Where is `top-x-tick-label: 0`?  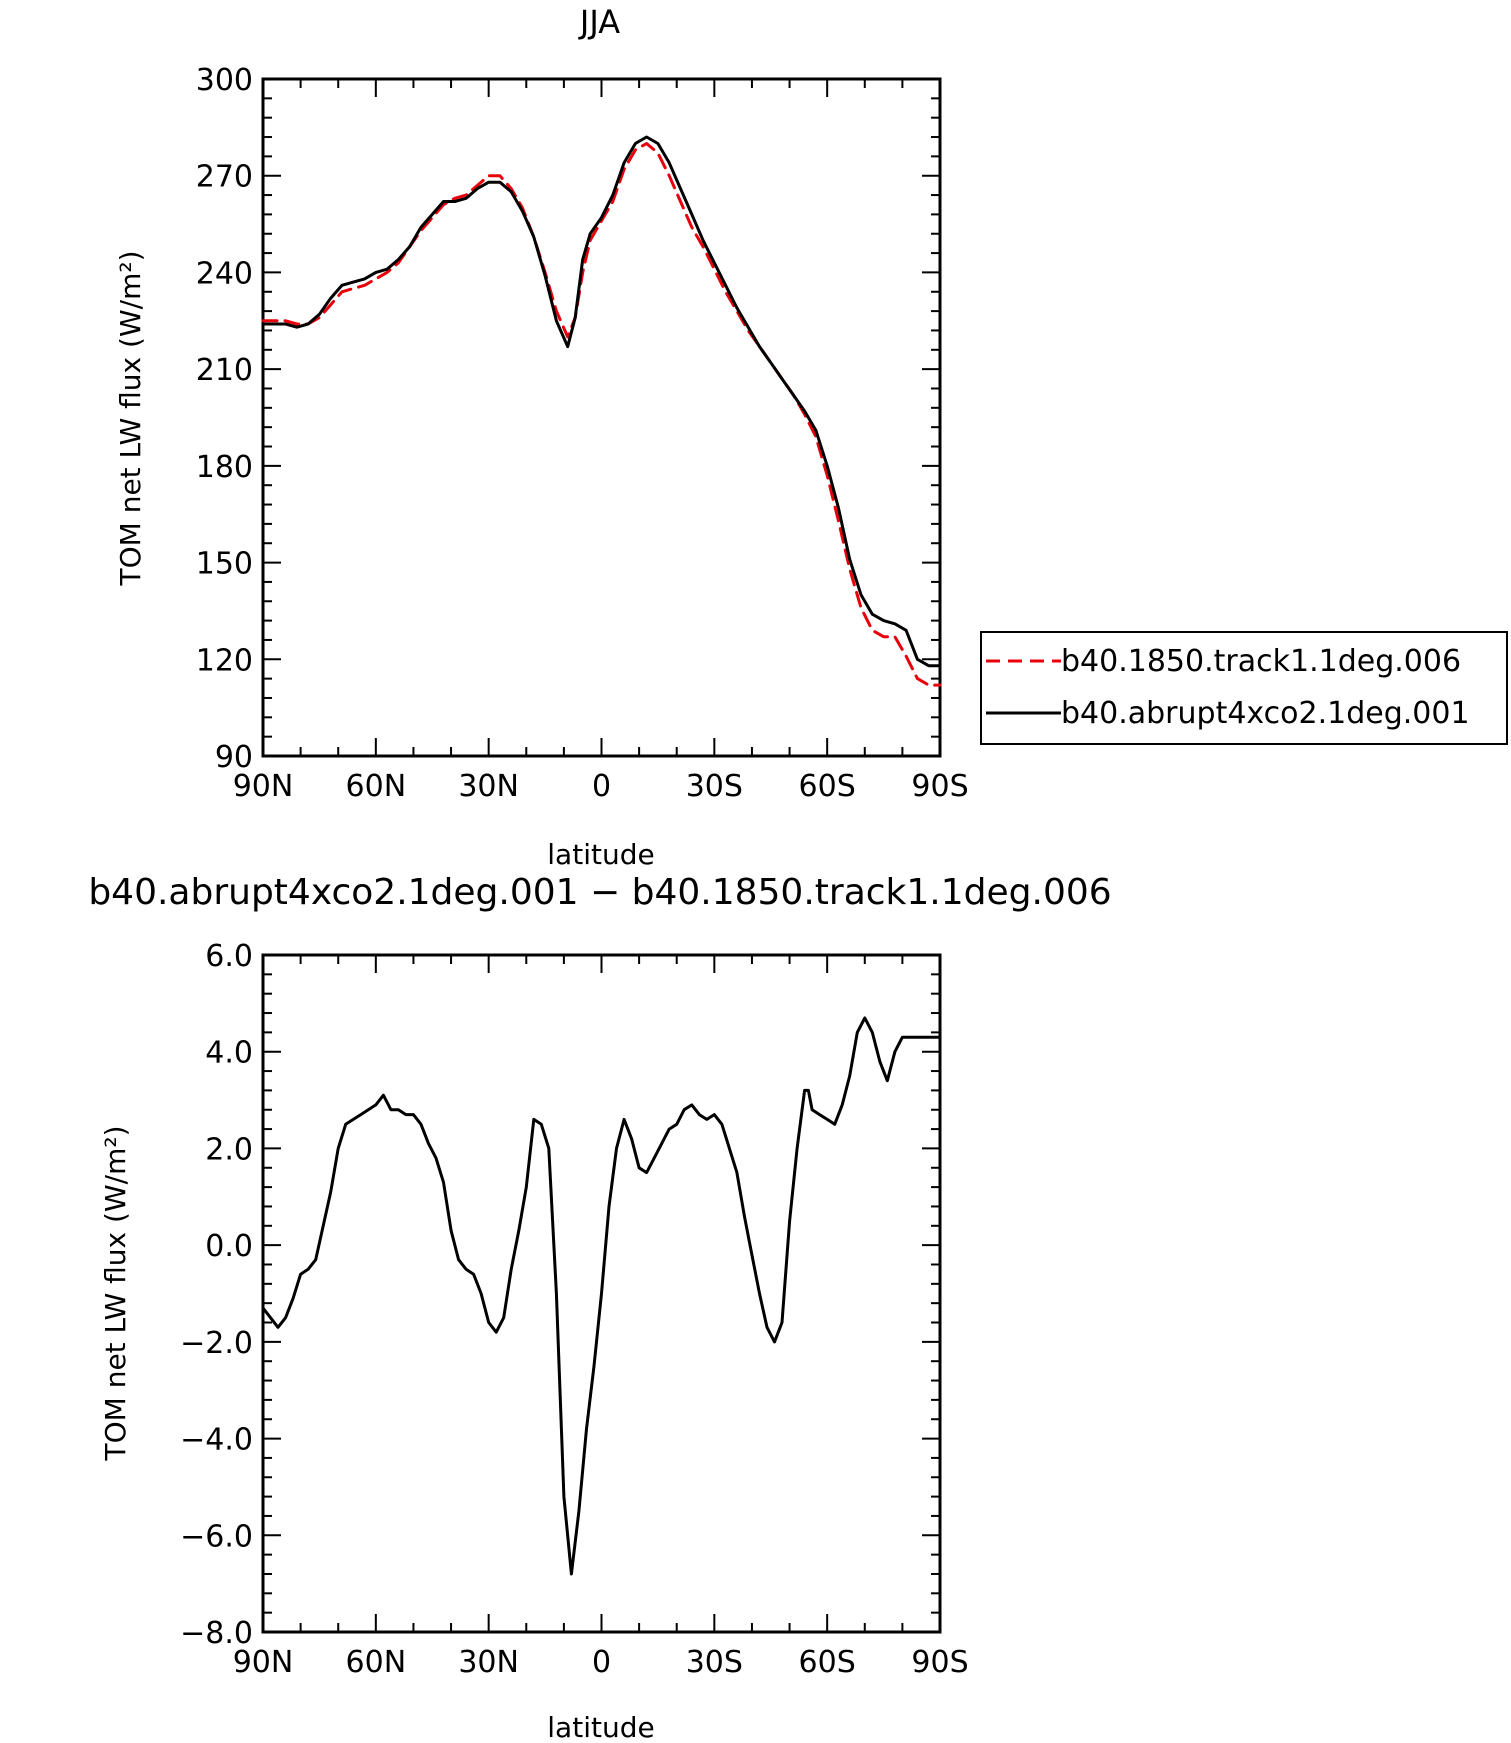 top-x-tick-label: 0 is located at coordinates (601, 786).